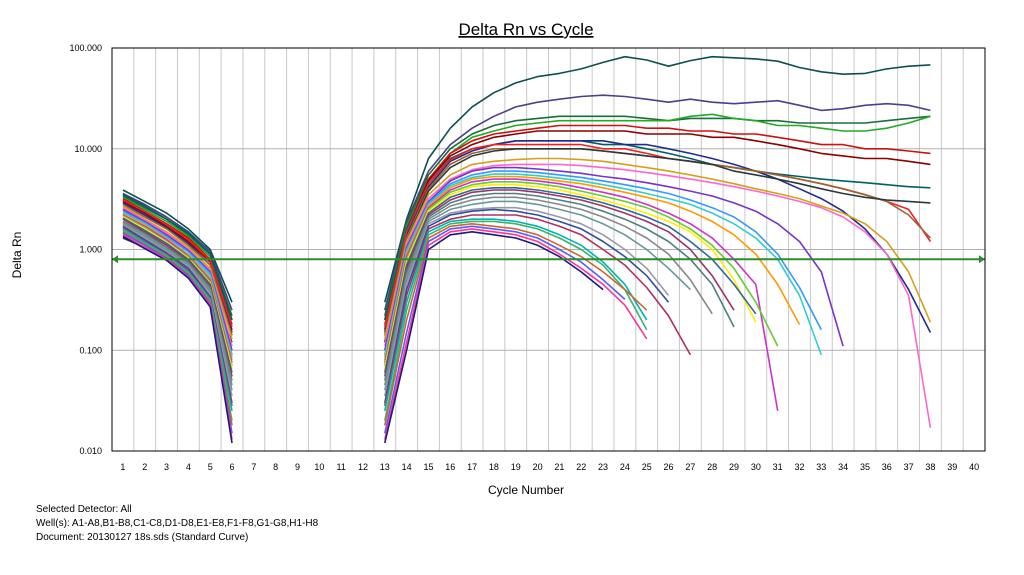 The image size is (1024, 575). I want to click on x-tick-label: 28, so click(712, 467).